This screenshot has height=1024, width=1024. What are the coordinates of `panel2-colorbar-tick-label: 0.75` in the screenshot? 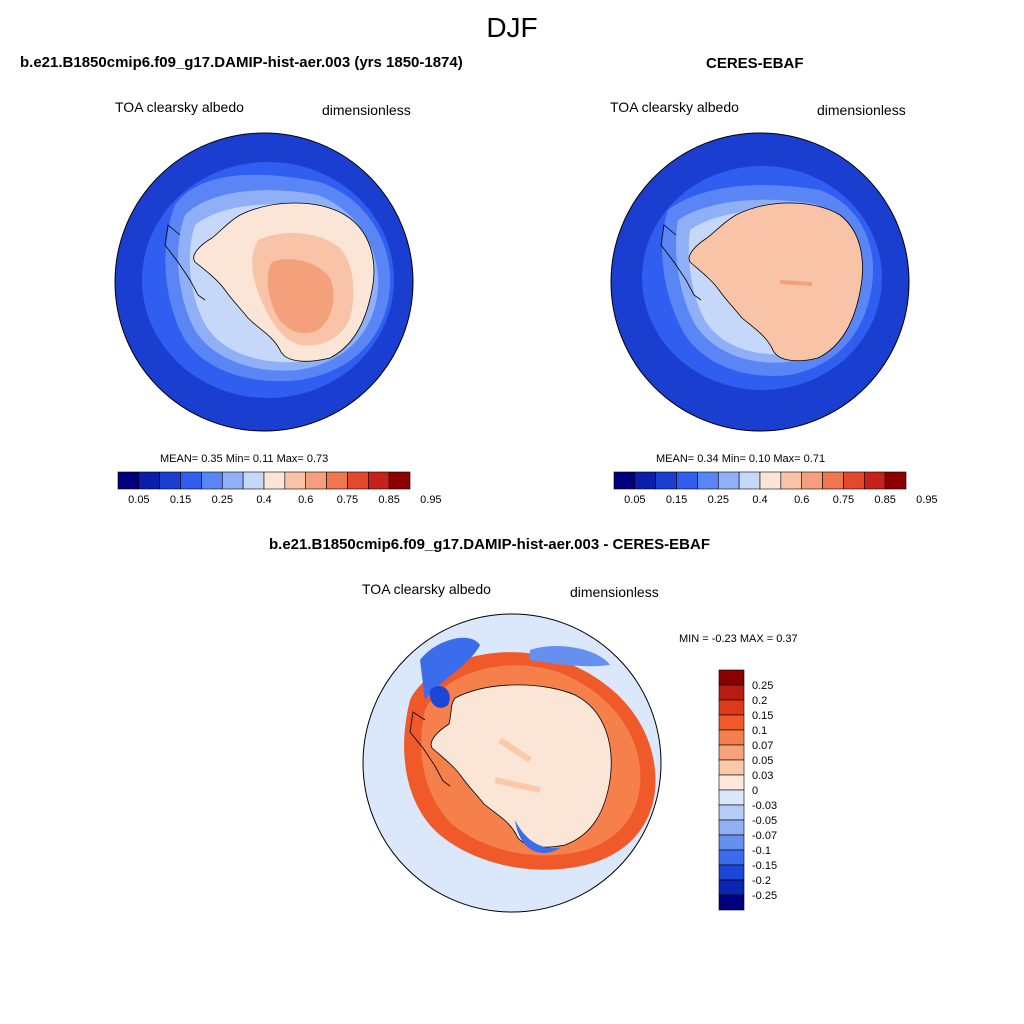 It's located at (843, 500).